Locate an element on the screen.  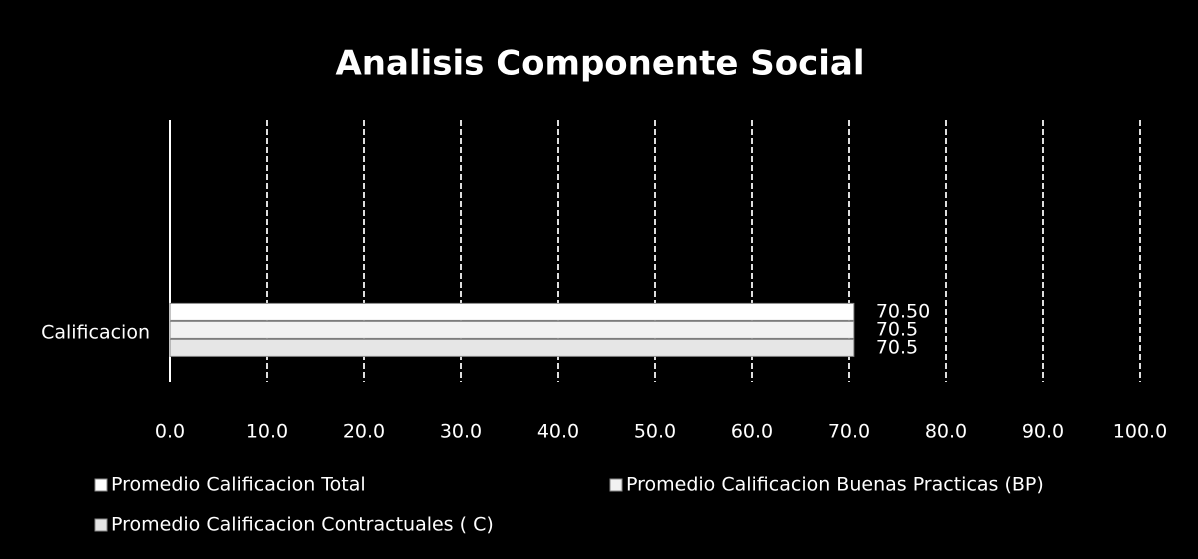
x-tick-label: 50.0 is located at coordinates (655, 432).